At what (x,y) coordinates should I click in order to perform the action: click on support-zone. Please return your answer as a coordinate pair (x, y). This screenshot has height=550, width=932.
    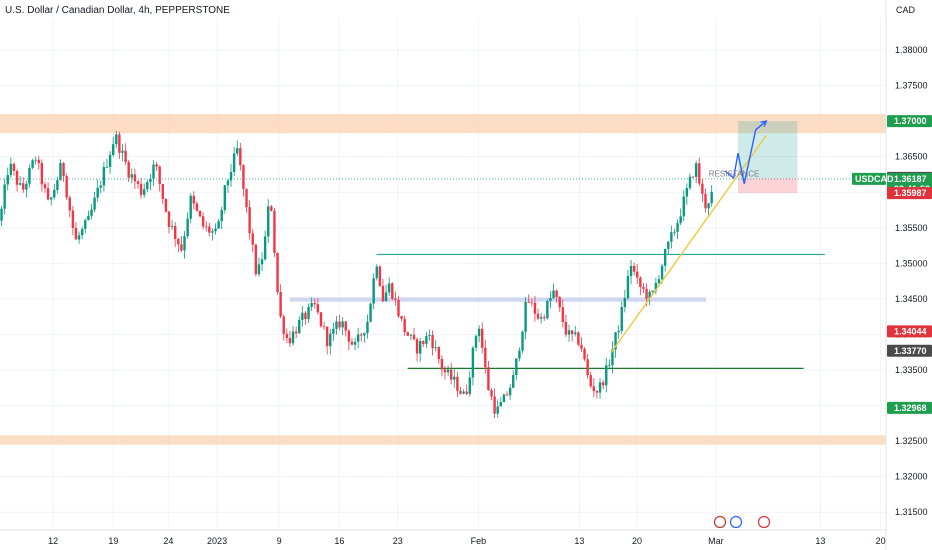
    Looking at the image, I should click on (443, 440).